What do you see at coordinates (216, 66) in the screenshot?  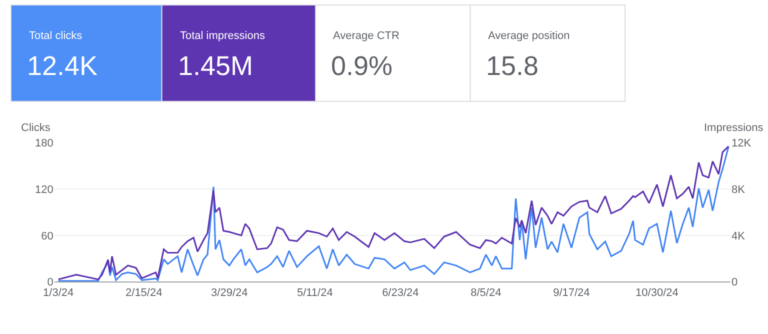 I see `text: 1.45M` at bounding box center [216, 66].